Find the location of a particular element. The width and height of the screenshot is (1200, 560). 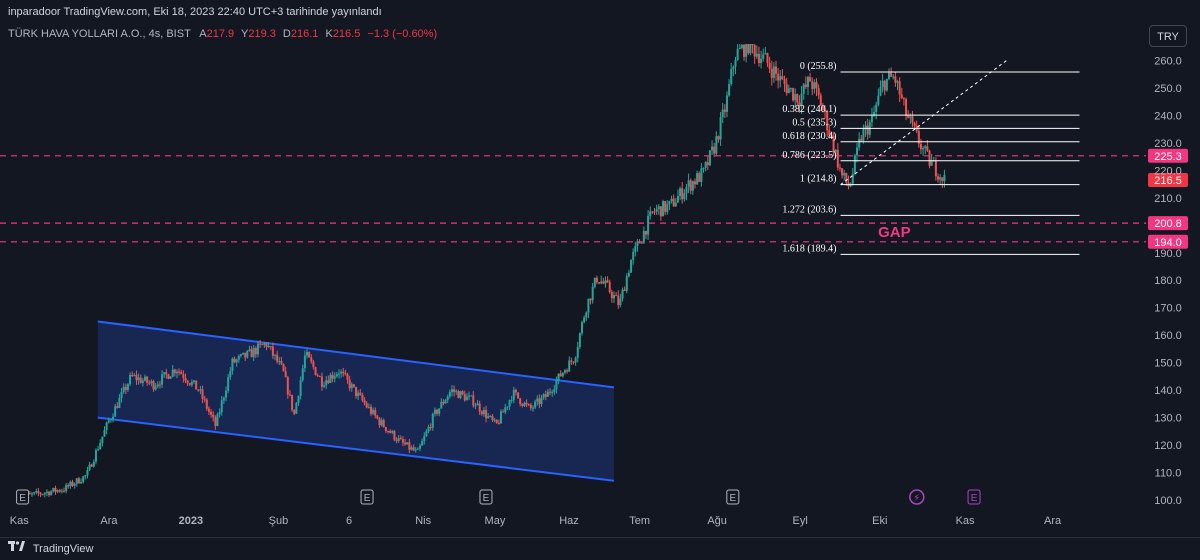

x-axis-tick-label: 2023 is located at coordinates (191, 521).